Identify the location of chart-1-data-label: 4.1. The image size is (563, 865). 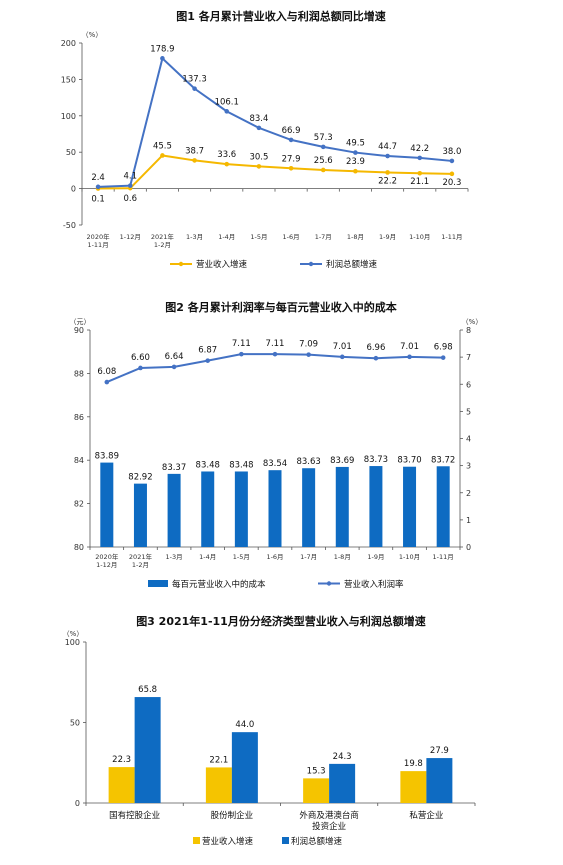
(130, 177).